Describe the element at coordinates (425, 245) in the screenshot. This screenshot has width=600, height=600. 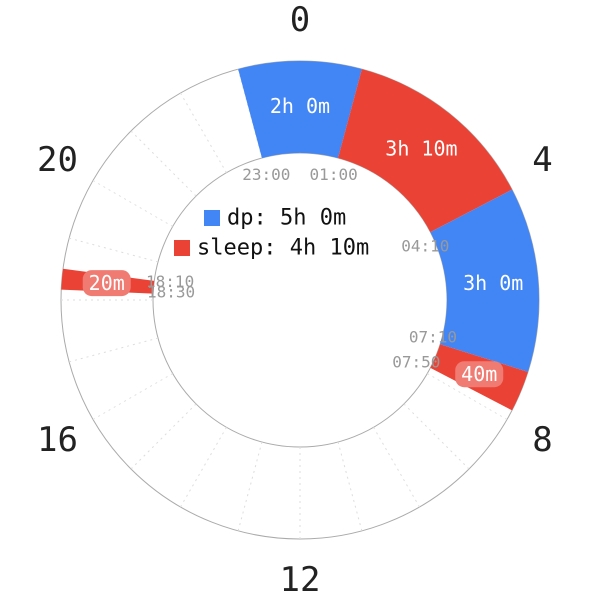
I see `time-label: 04:10` at that location.